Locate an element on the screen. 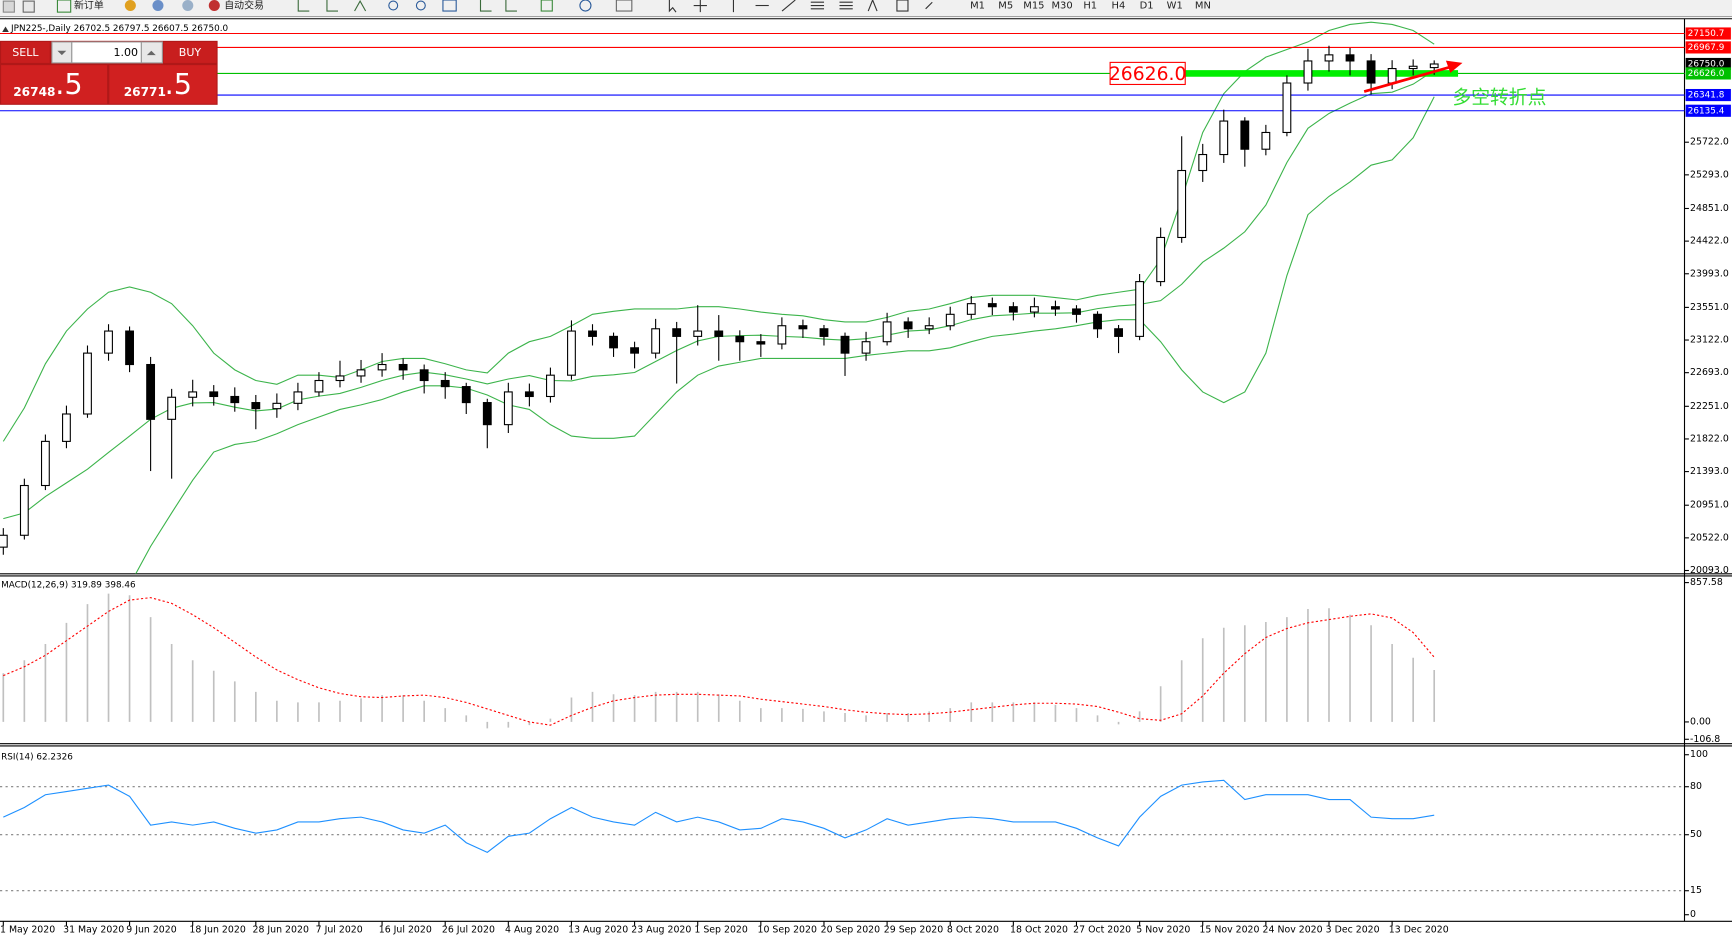 The image size is (1732, 939). lot-increase-icon is located at coordinates (151, 53).